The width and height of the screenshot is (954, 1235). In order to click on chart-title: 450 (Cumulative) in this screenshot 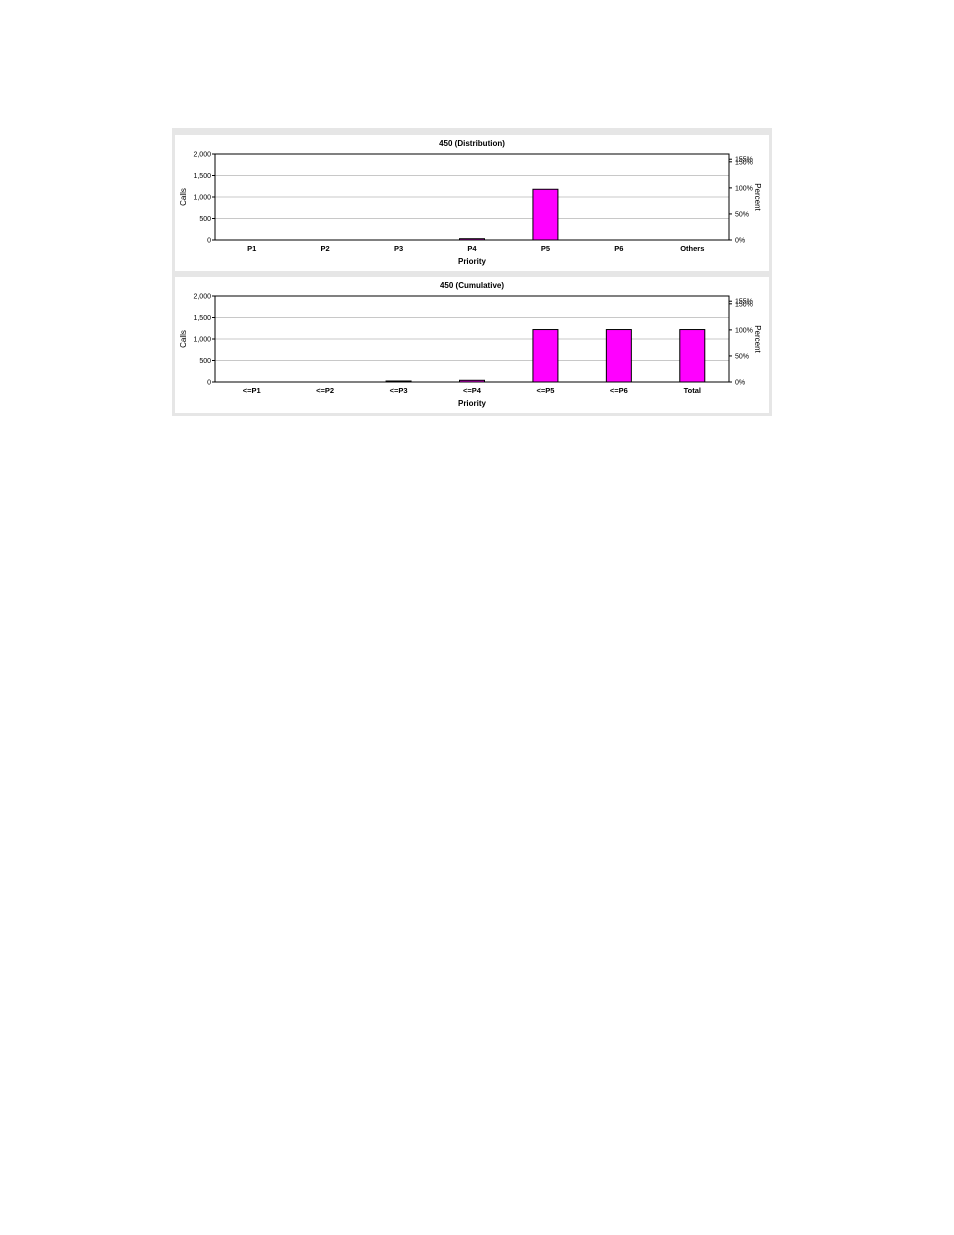, I will do `click(472, 285)`.